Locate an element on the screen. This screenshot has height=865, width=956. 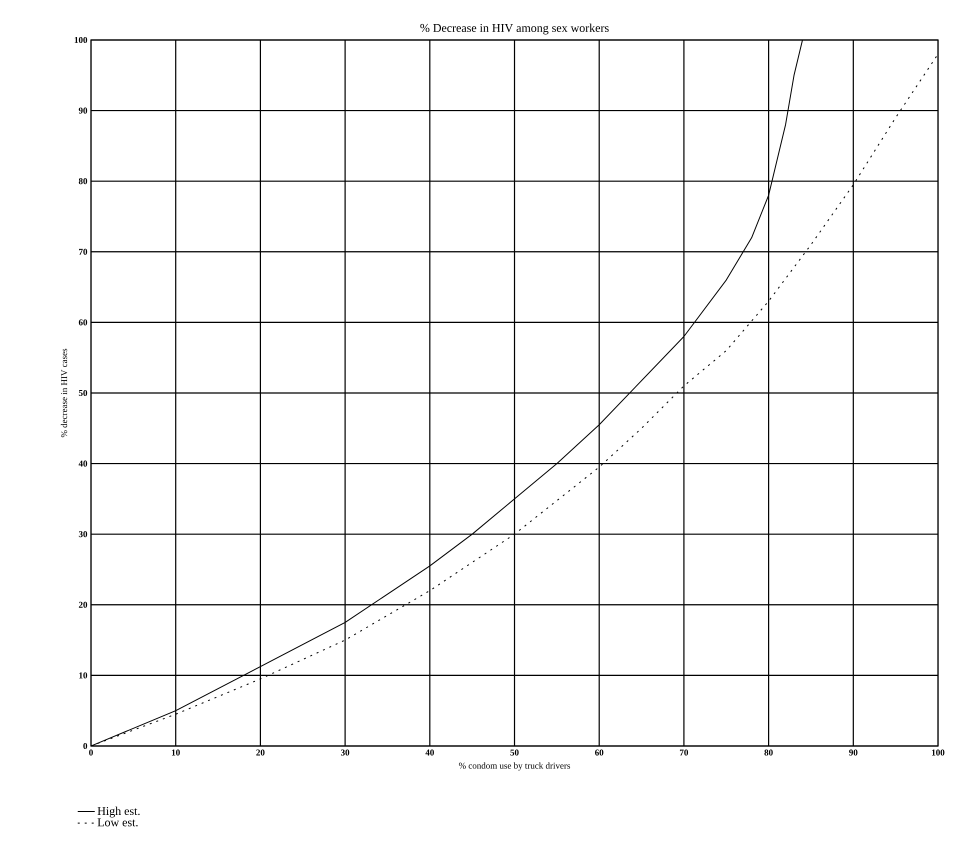
y-tick-label: 30 is located at coordinates (83, 534).